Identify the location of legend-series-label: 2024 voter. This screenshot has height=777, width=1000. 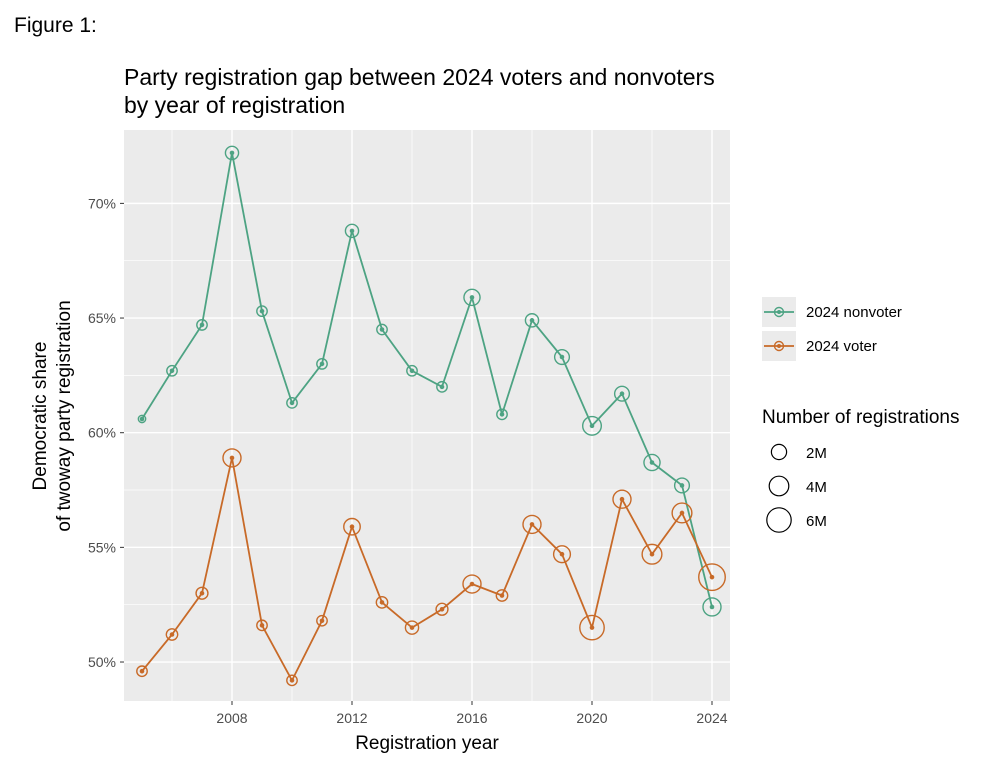
(841, 346).